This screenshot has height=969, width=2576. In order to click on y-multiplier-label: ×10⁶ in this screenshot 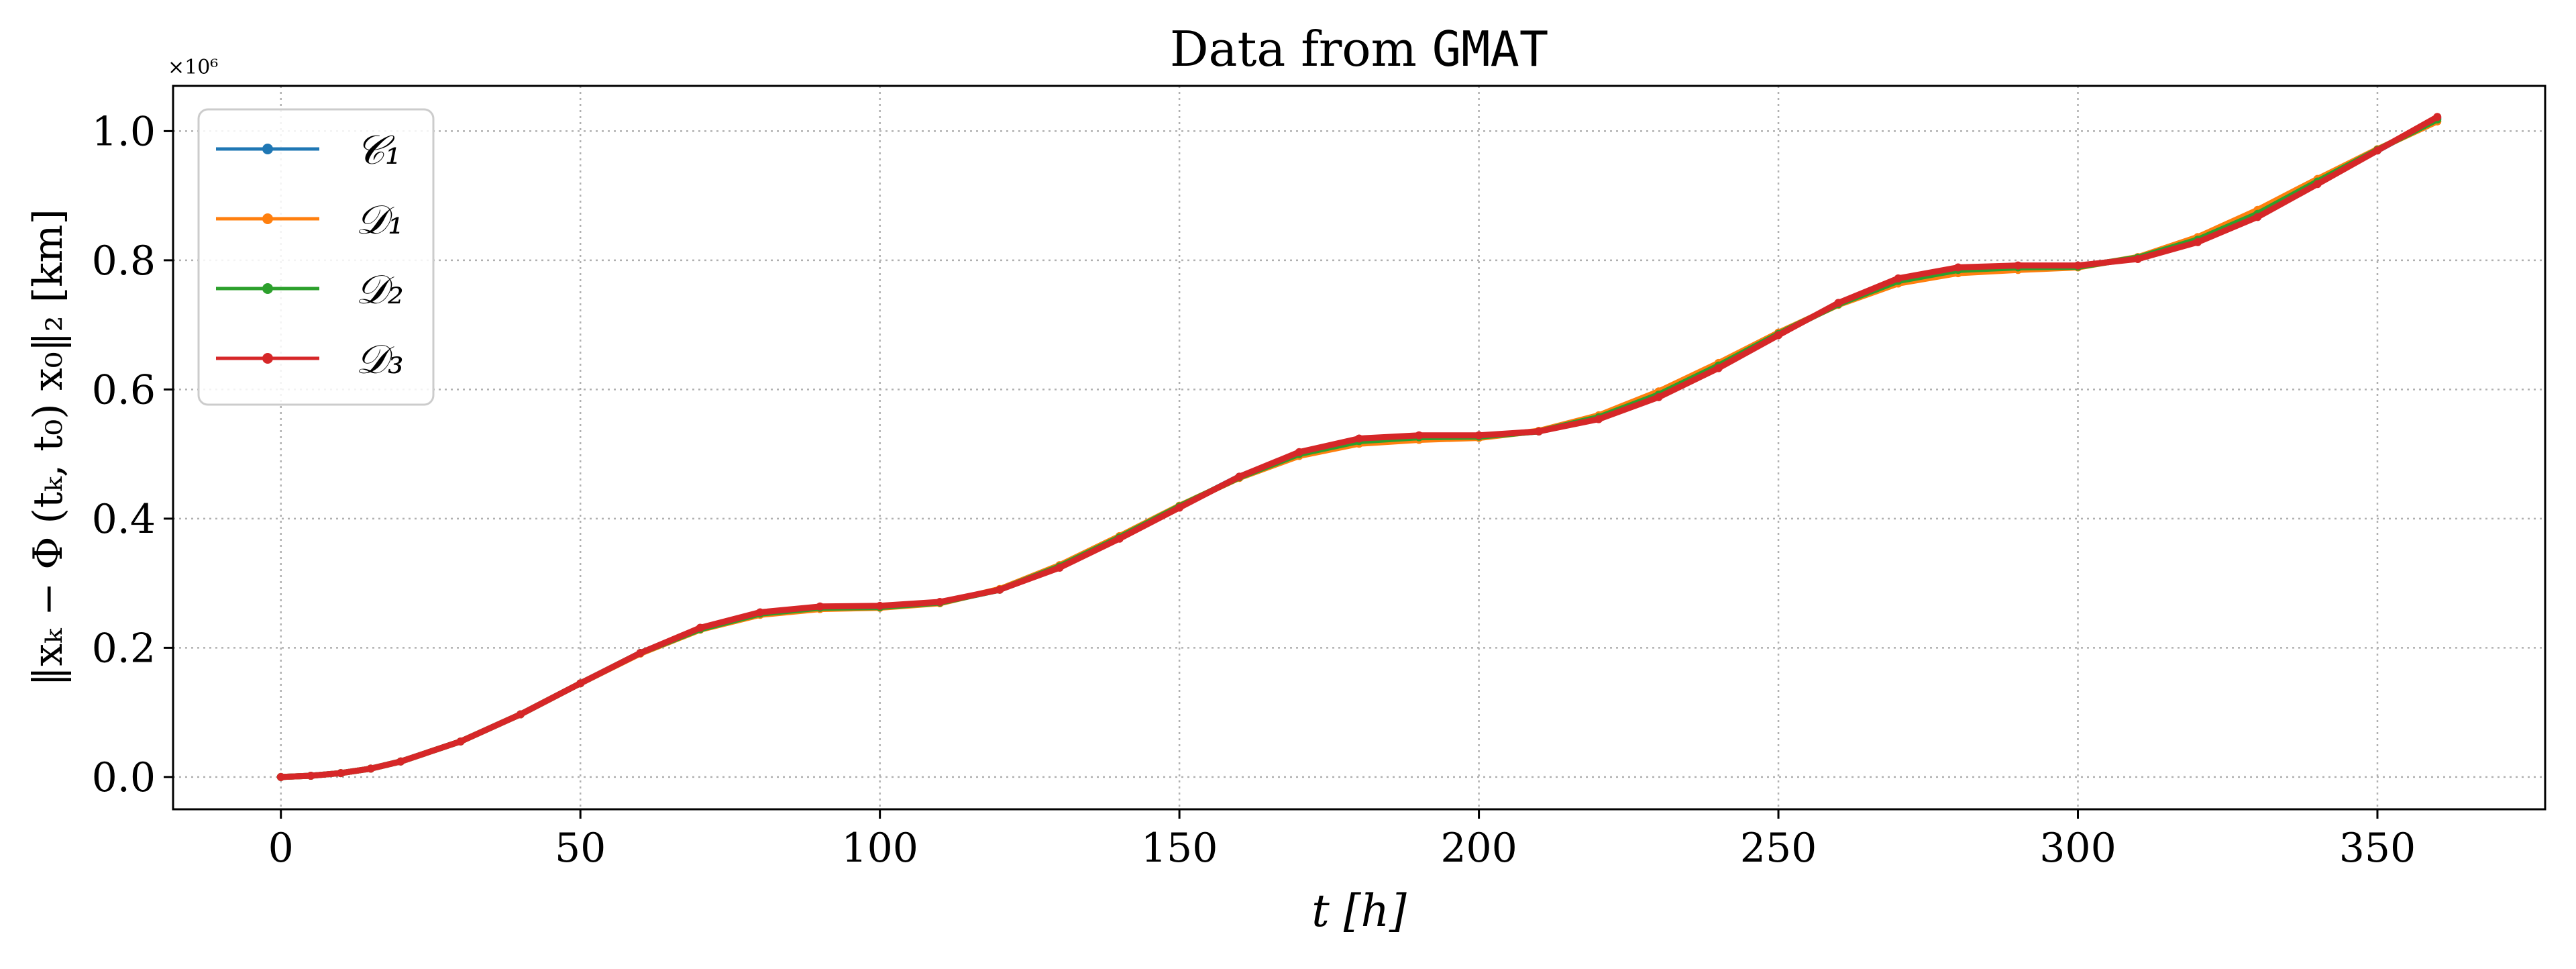, I will do `click(193, 67)`.